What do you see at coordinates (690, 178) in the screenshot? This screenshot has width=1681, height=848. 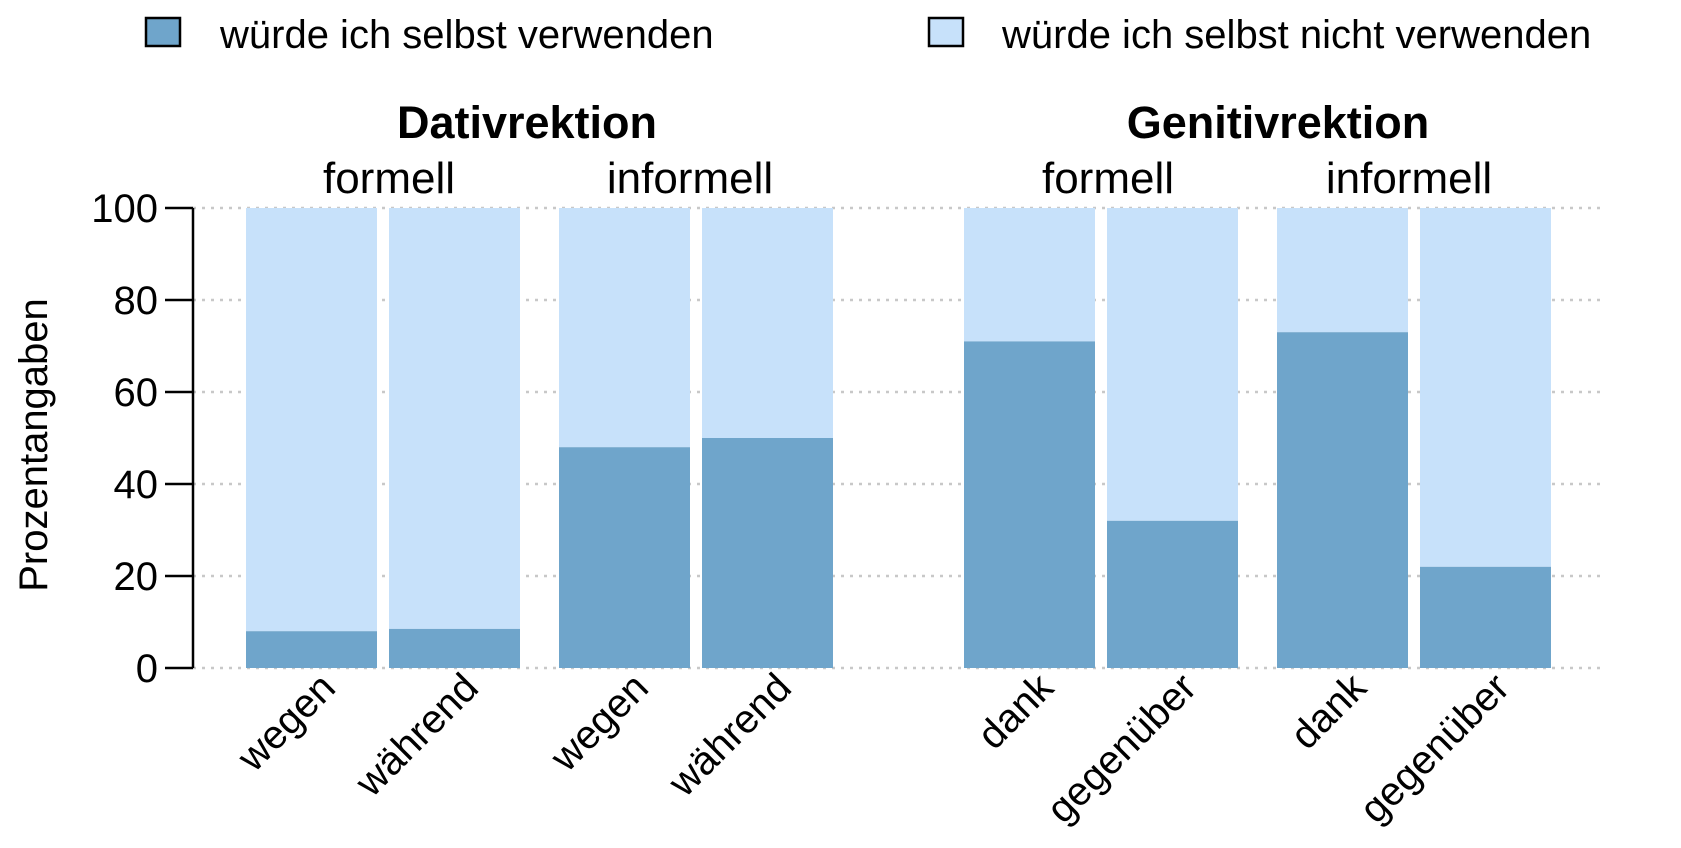 I see `subgroup-title-dativ-informell: informell` at bounding box center [690, 178].